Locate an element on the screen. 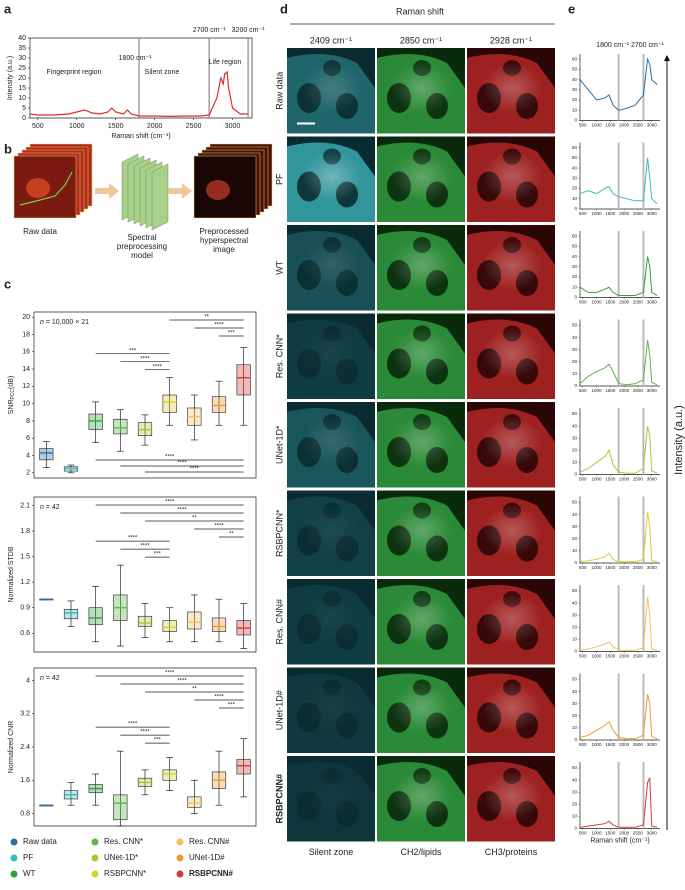  panel-label: e is located at coordinates (571, 8).